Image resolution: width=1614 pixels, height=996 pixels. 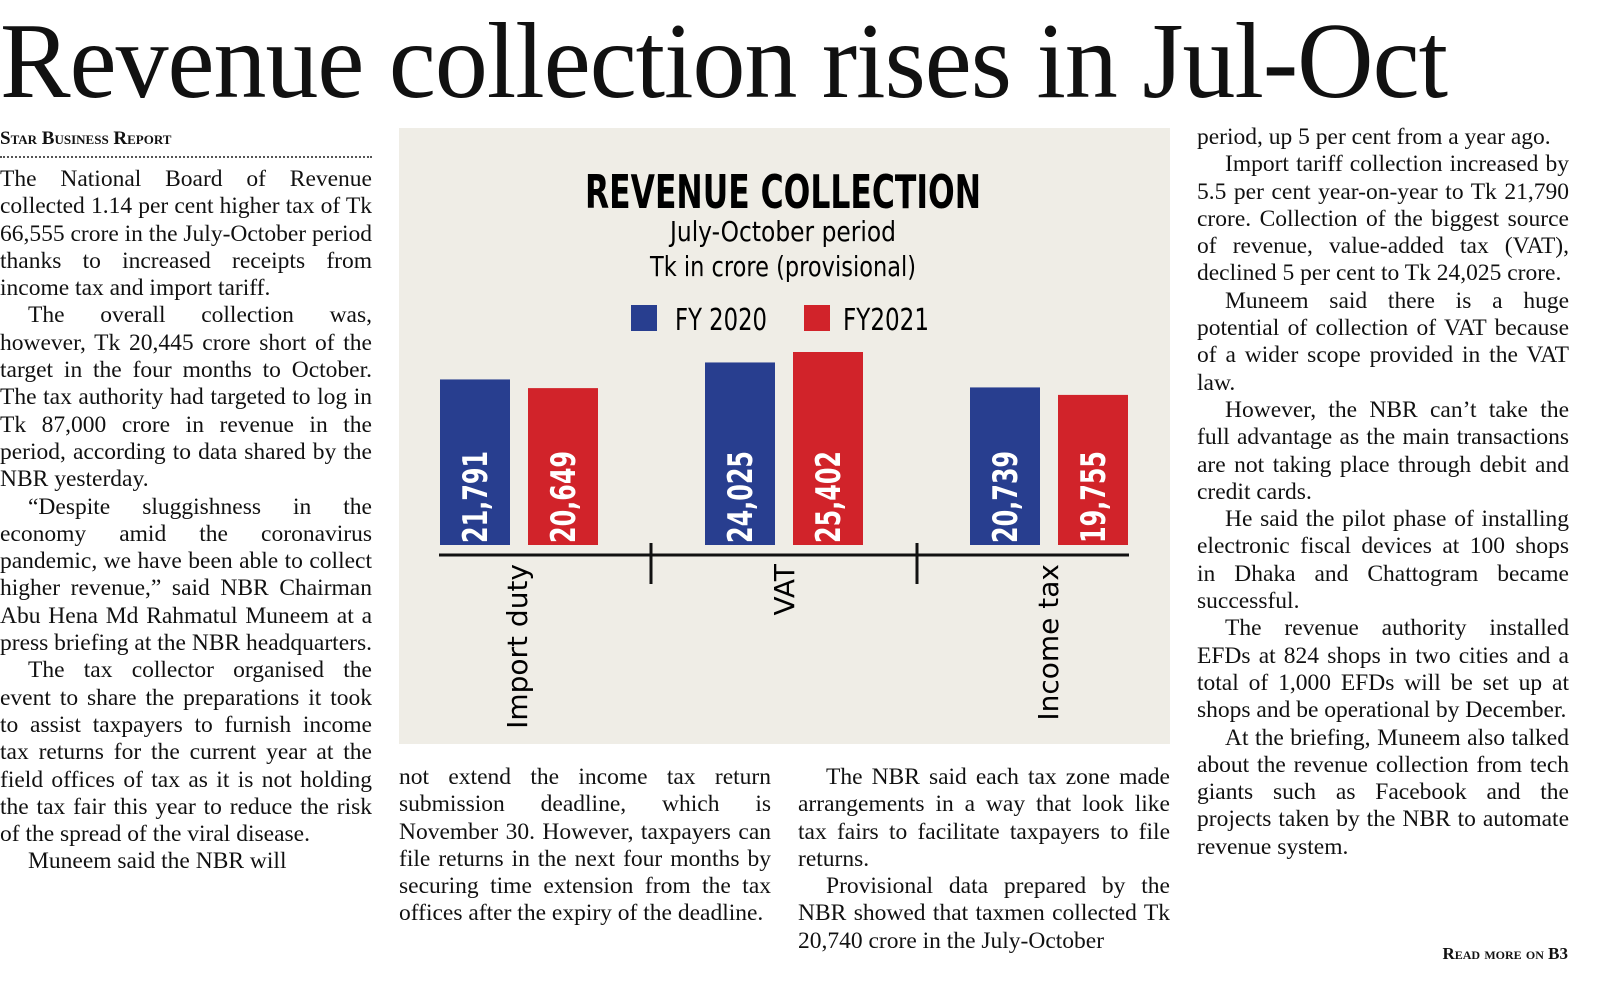 What do you see at coordinates (644, 318) in the screenshot?
I see `legend-swatch-fy2020` at bounding box center [644, 318].